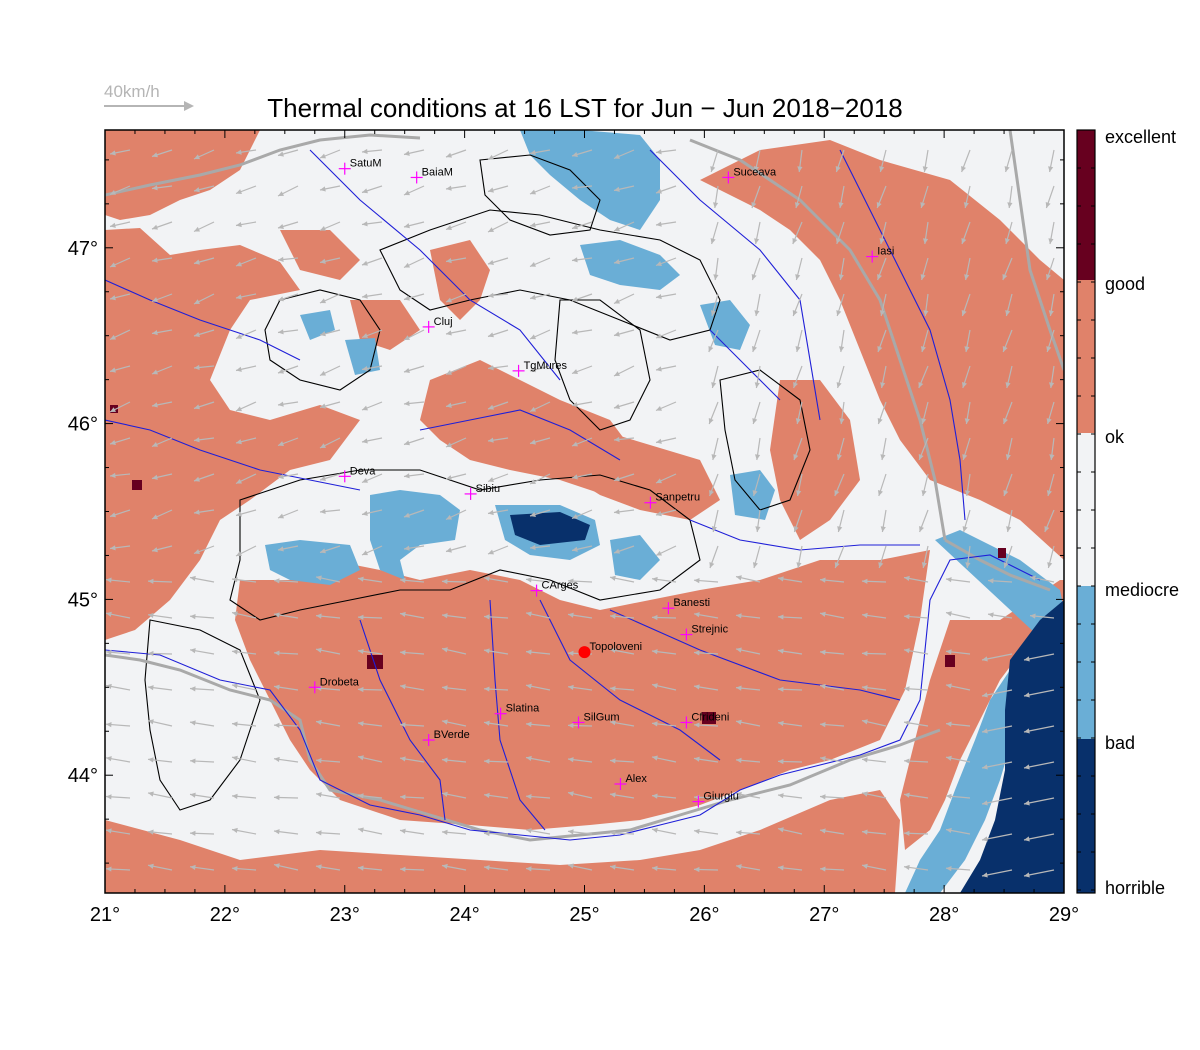 The height and width of the screenshot is (1050, 1200). I want to click on city-sanpetru: Sanpetru, so click(672, 500).